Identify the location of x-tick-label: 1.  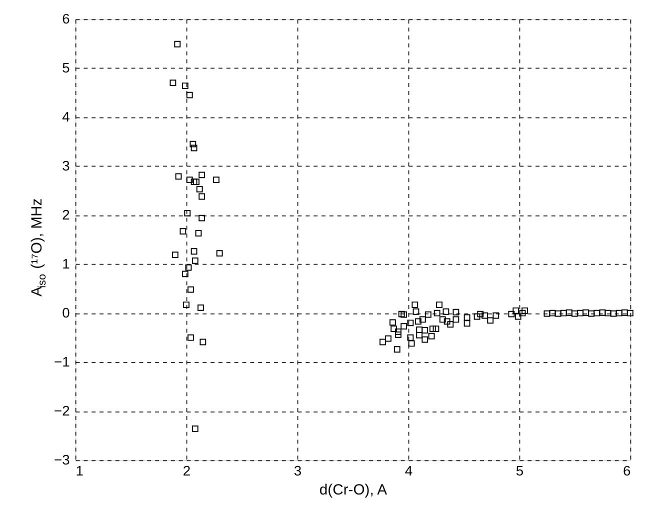
(80, 470).